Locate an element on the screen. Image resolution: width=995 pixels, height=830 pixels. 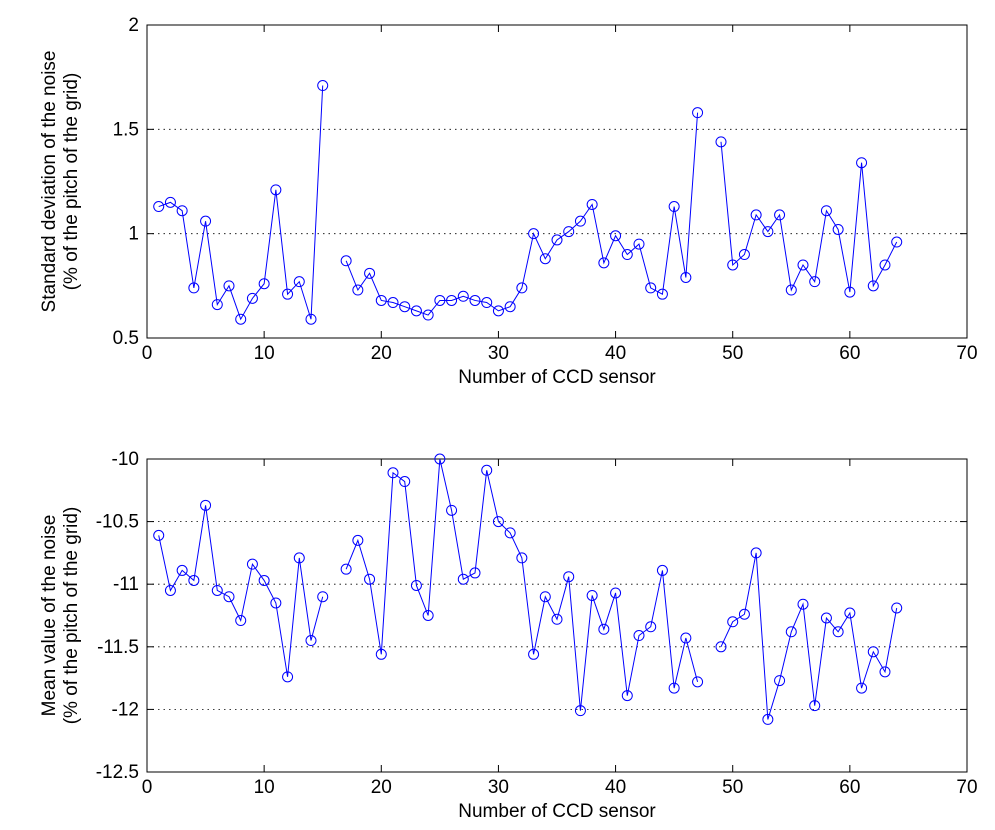
x-tick-label: 60 is located at coordinates (849, 353).